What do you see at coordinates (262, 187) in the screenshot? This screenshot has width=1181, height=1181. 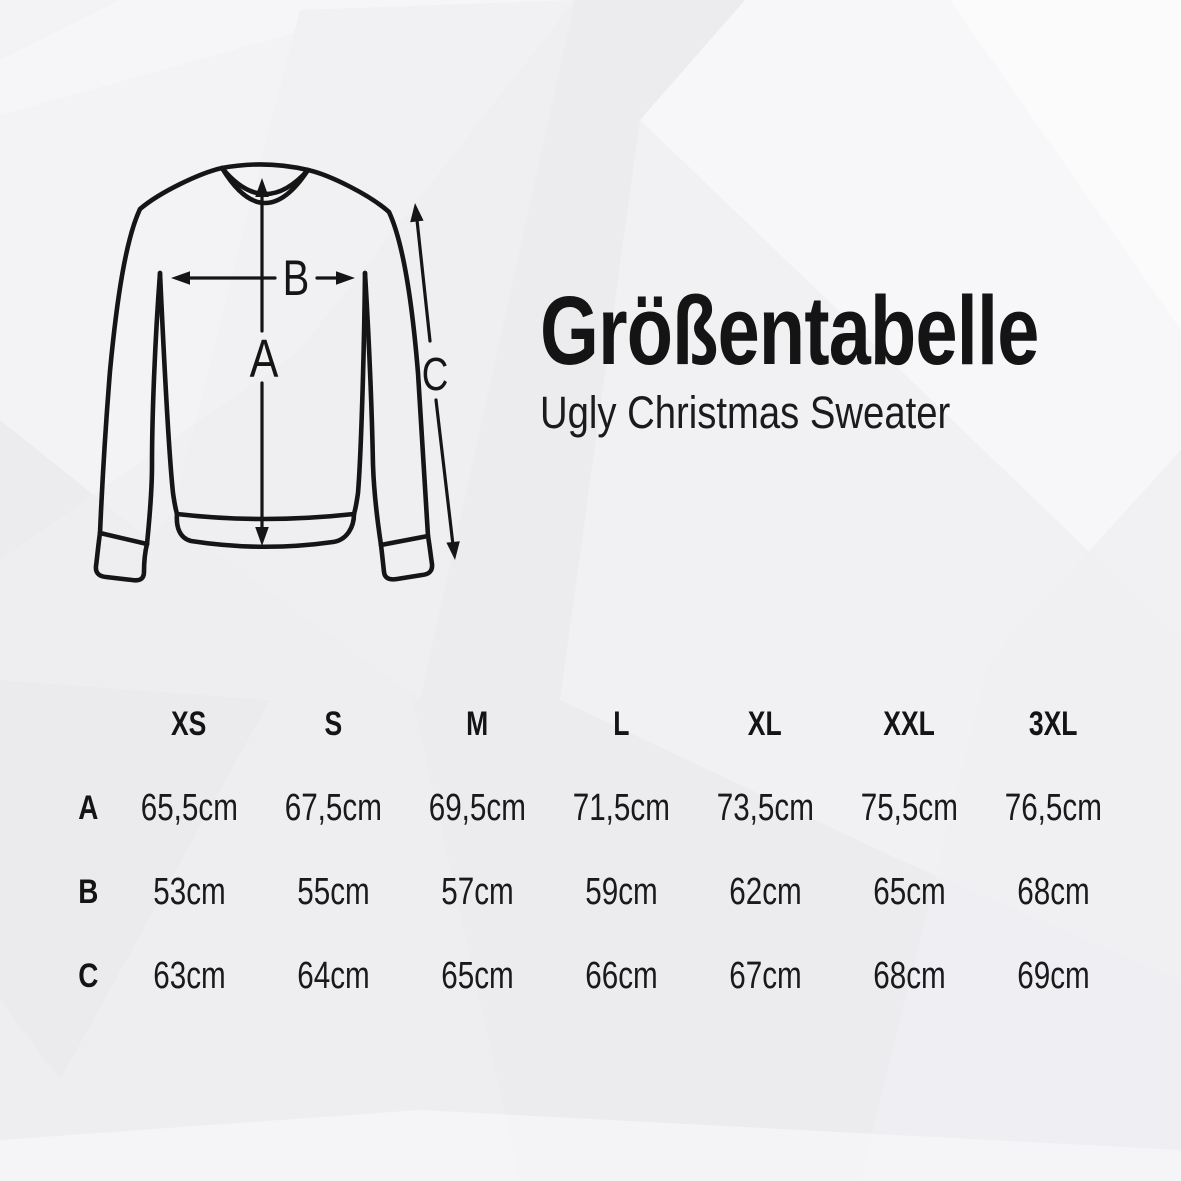 I see `arrow-a-head-up` at bounding box center [262, 187].